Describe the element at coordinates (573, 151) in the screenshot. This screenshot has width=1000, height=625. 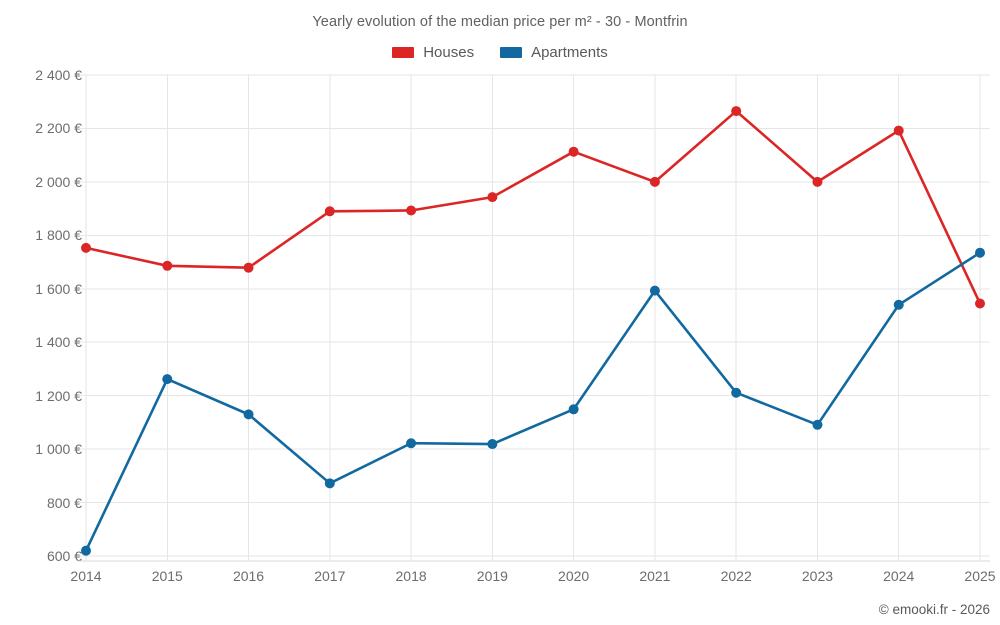
I see `data-point-houses-2020: 2020 — Houses: 2113 €` at that location.